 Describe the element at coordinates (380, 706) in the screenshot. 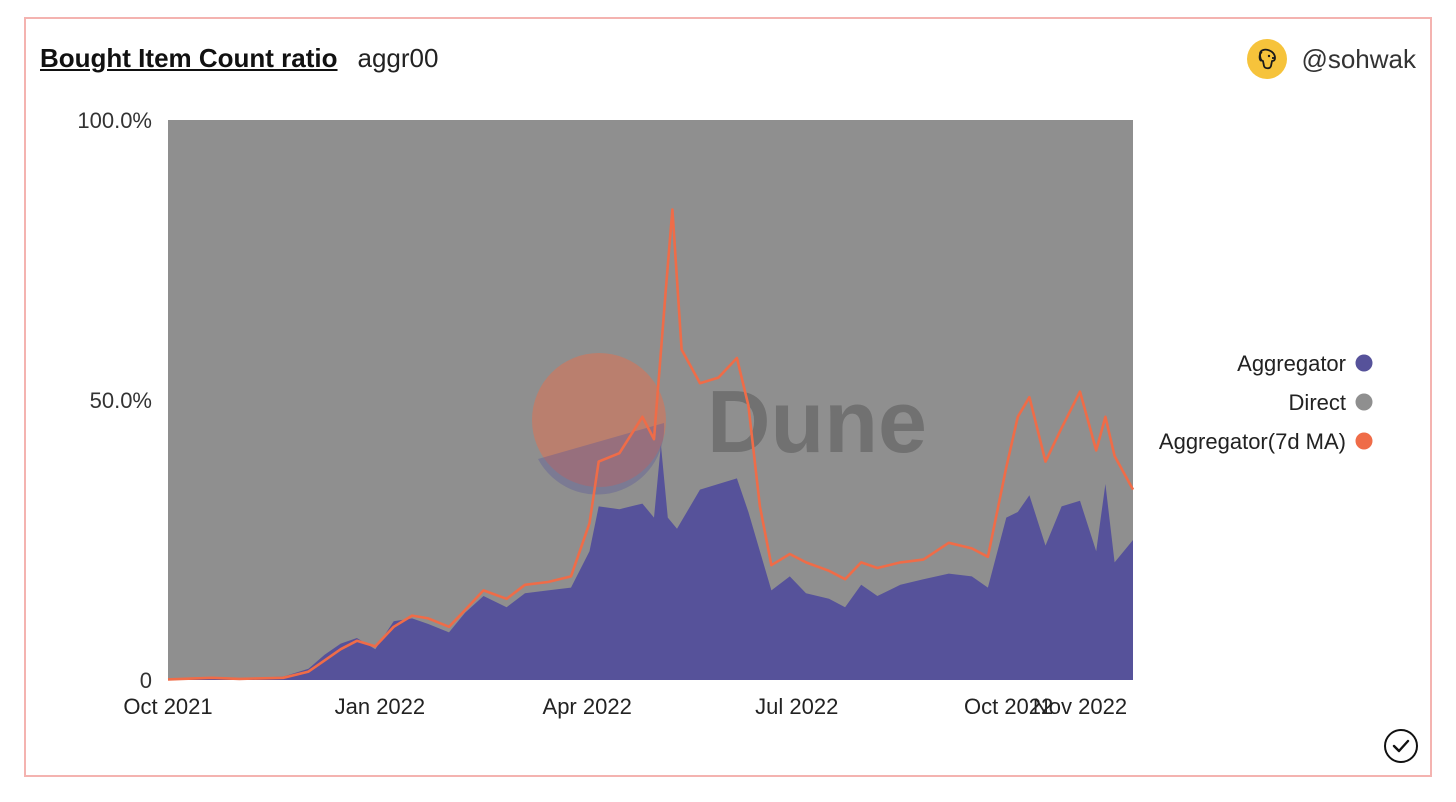

I see `x-tick-label: Jan 2022` at that location.